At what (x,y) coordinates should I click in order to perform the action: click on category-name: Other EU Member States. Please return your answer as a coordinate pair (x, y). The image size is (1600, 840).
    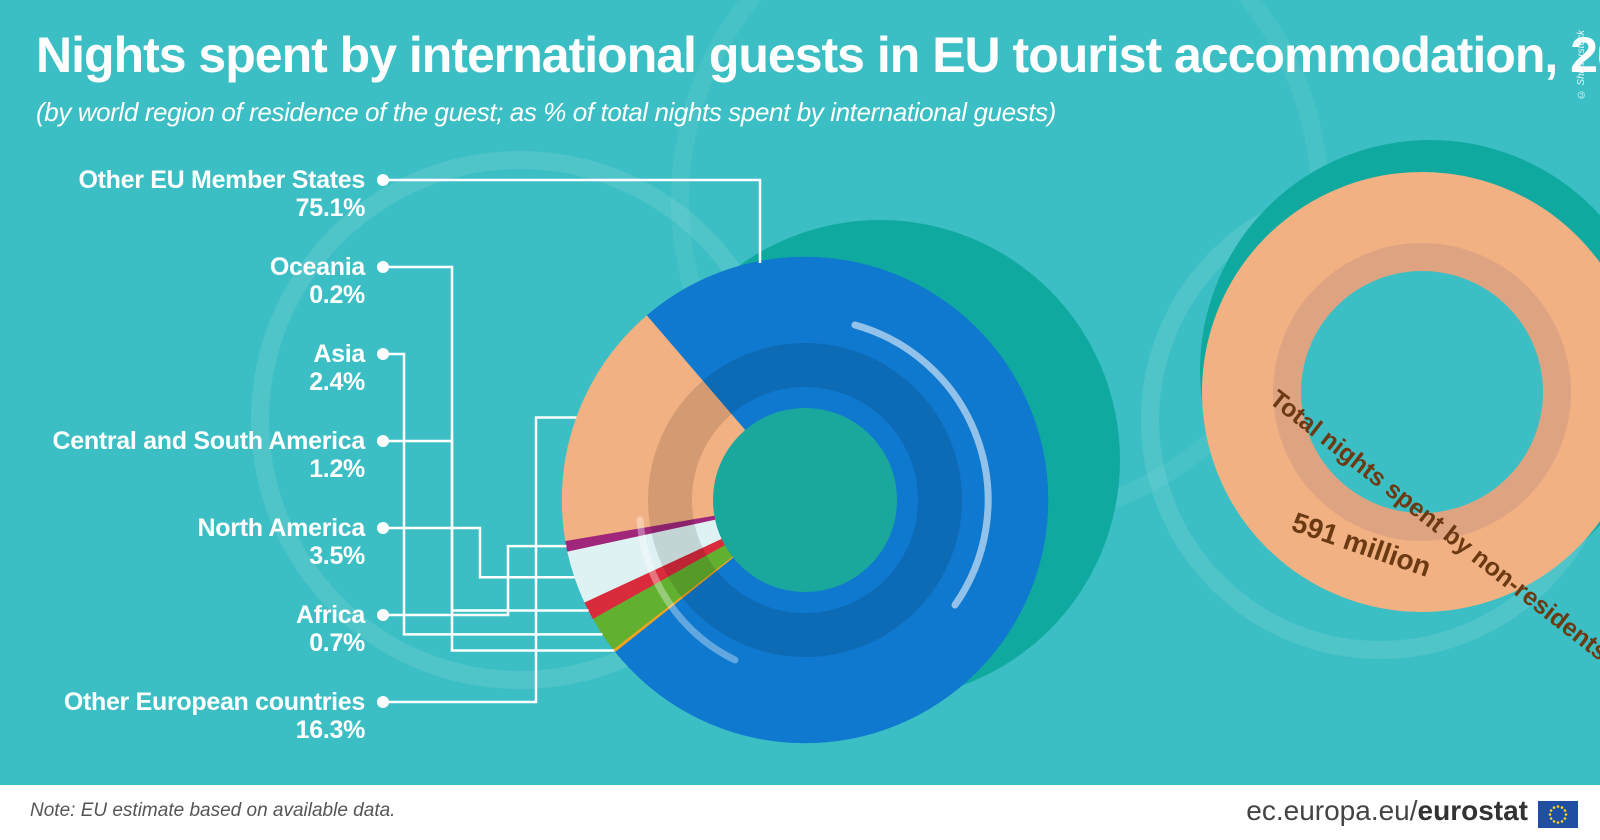
    Looking at the image, I should click on (221, 180).